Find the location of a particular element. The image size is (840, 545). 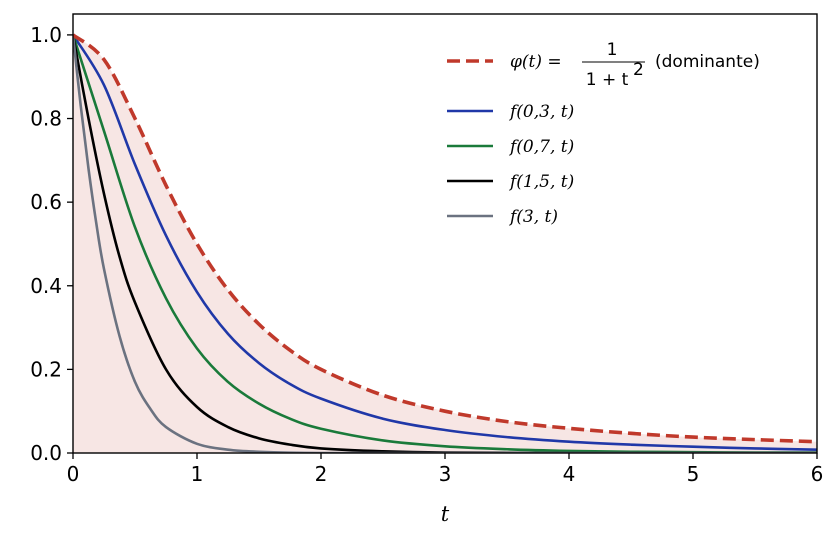

legend-label-0-numerator: 1 is located at coordinates (612, 50).